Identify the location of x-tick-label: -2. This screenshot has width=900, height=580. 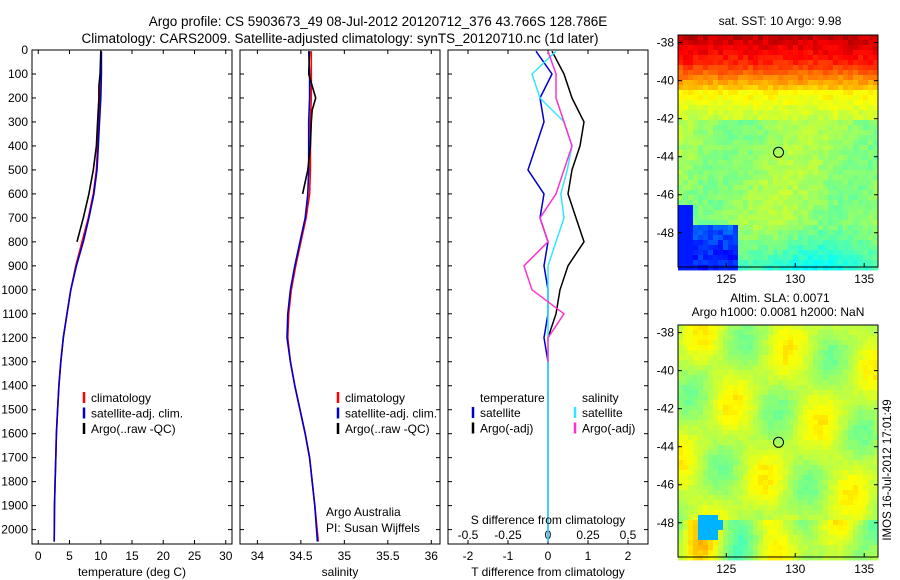
(468, 556).